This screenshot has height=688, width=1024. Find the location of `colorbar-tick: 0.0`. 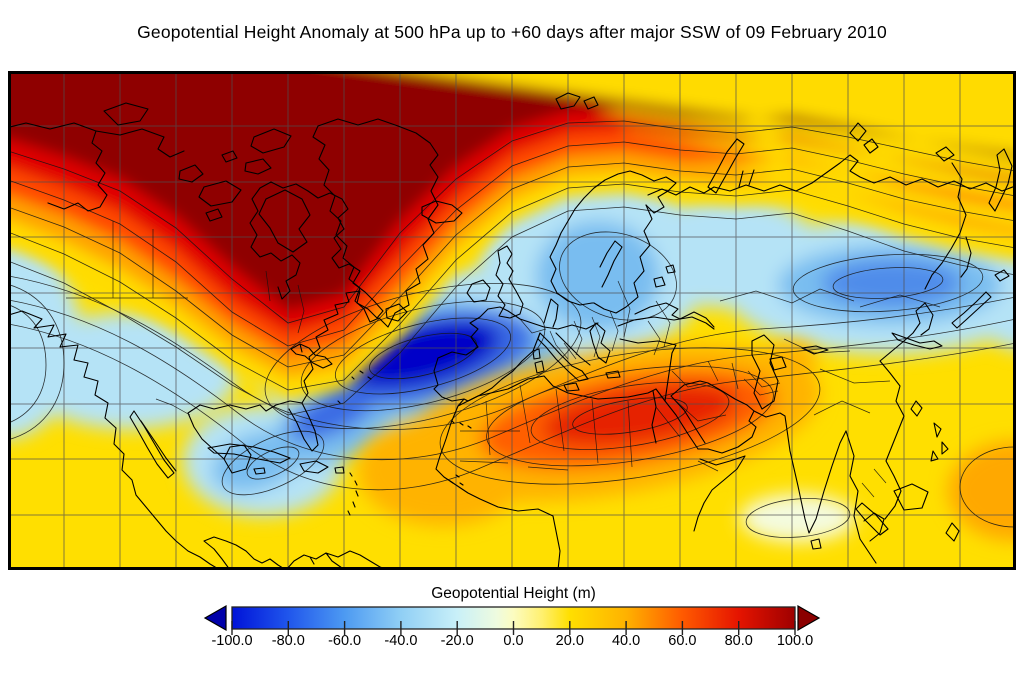

colorbar-tick: 0.0 is located at coordinates (513, 641).